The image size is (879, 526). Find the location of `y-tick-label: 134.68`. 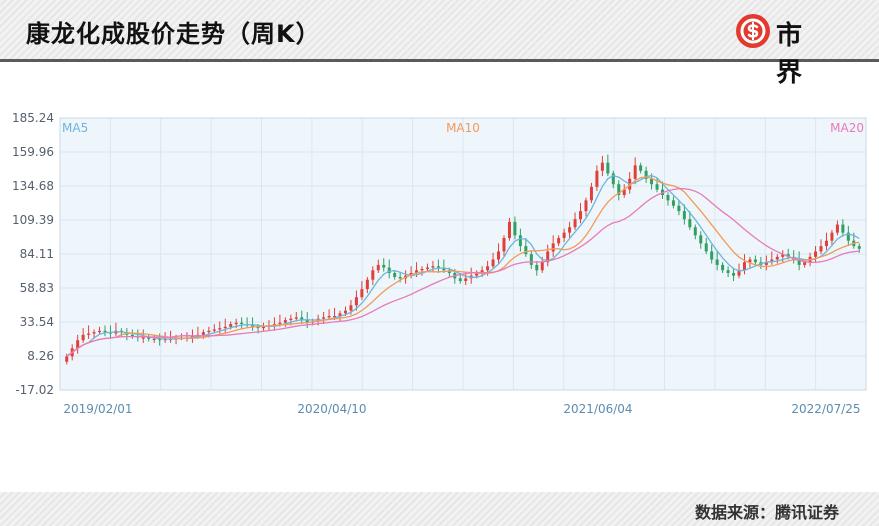

y-tick-label: 134.68 is located at coordinates (33, 186).